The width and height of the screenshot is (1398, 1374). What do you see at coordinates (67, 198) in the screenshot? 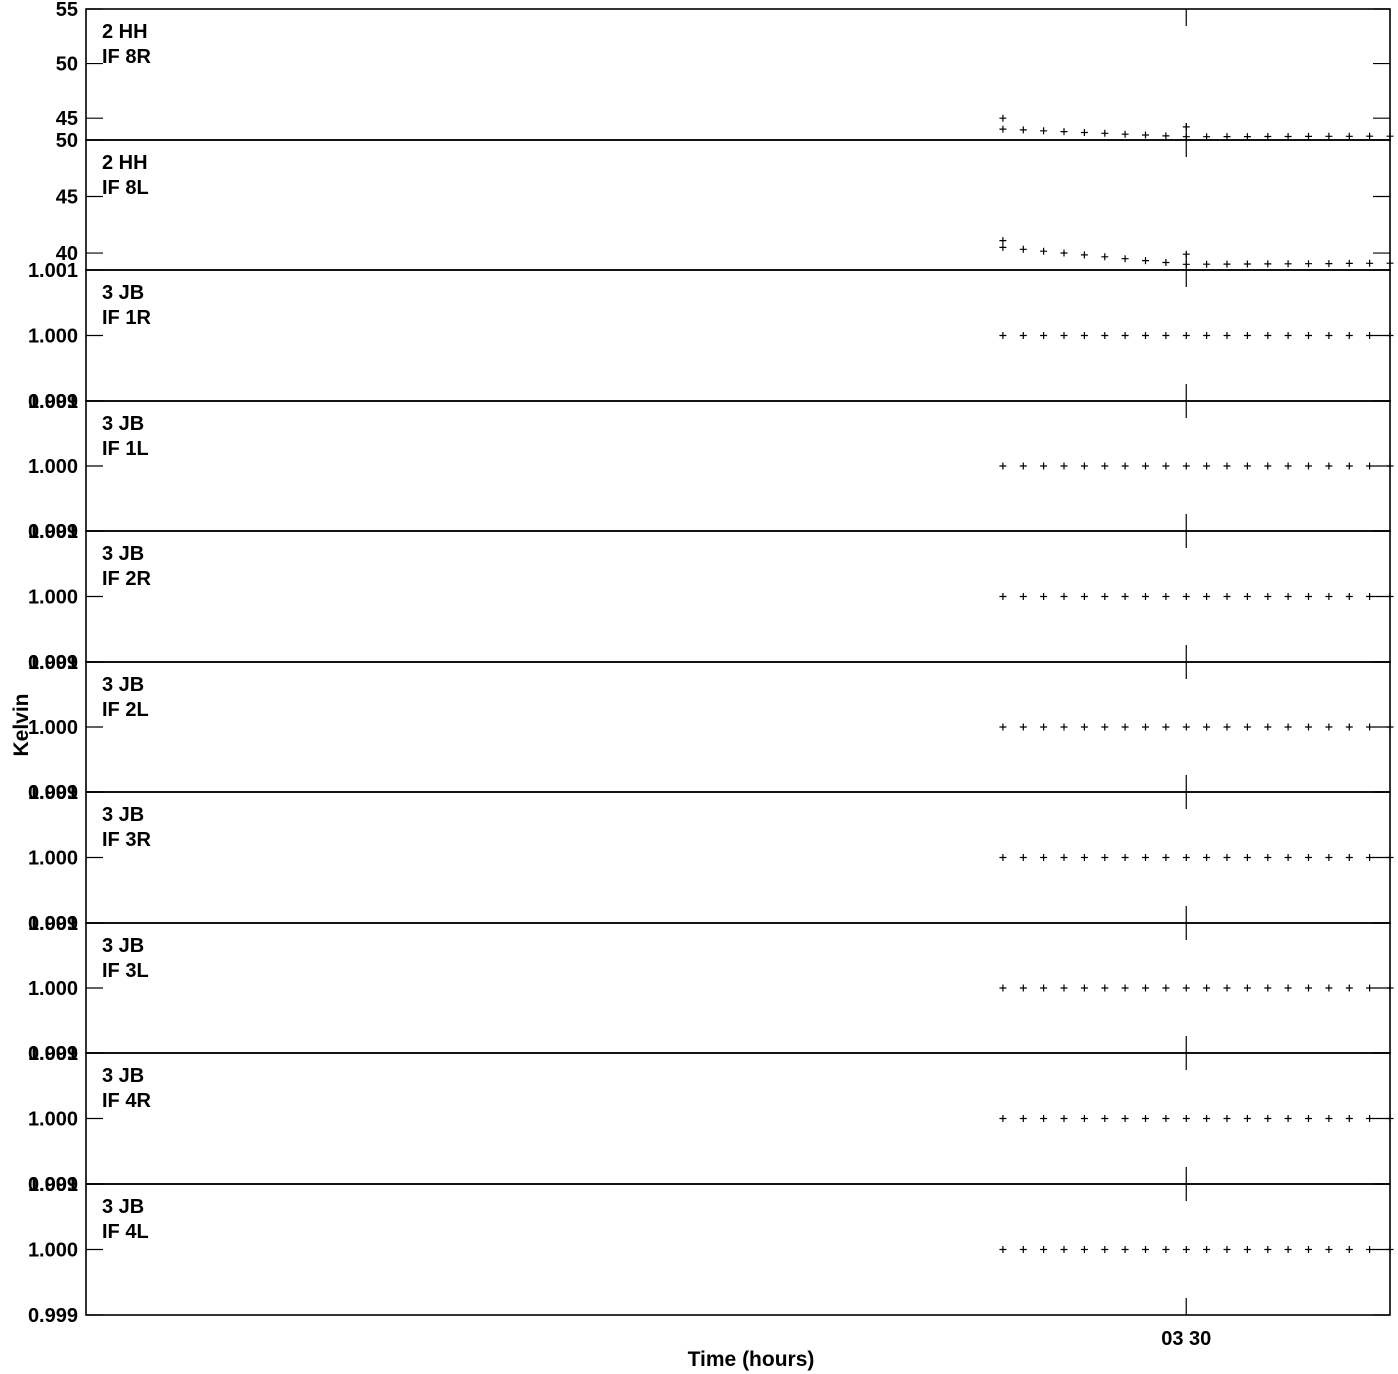
I see `y-tick-label: 45` at bounding box center [67, 198].